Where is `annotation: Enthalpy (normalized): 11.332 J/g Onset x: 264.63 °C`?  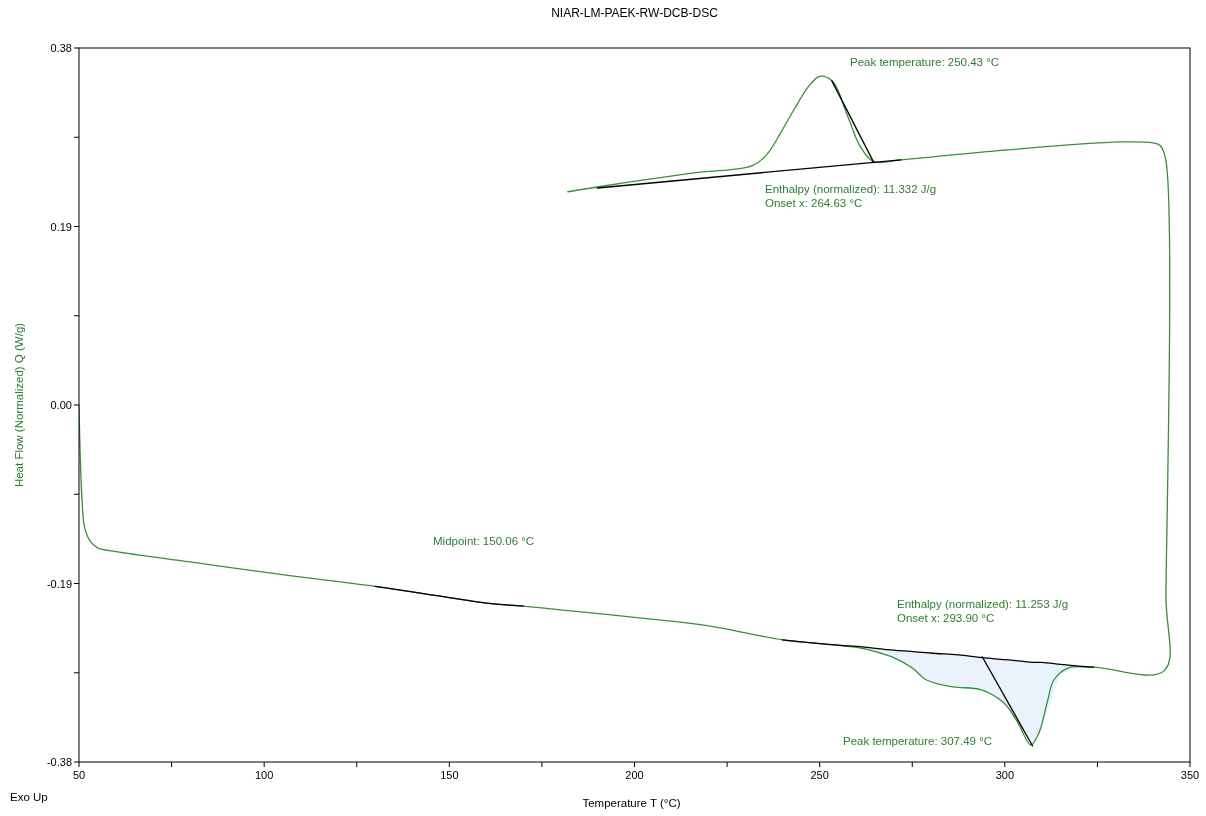
annotation: Enthalpy (normalized): 11.332 J/g Onset x: 264.63 °C is located at coordinates (851, 196).